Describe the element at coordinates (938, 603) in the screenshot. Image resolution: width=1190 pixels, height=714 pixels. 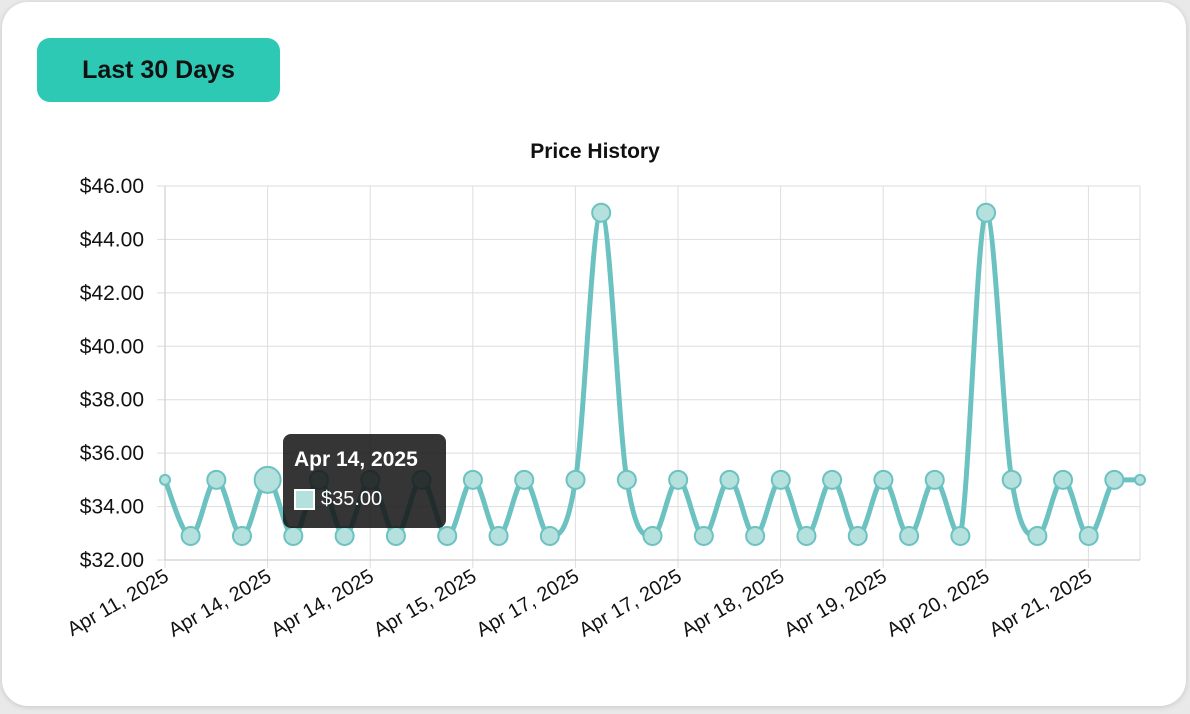
I see `x-tick-label: Apr 20, 2025` at that location.